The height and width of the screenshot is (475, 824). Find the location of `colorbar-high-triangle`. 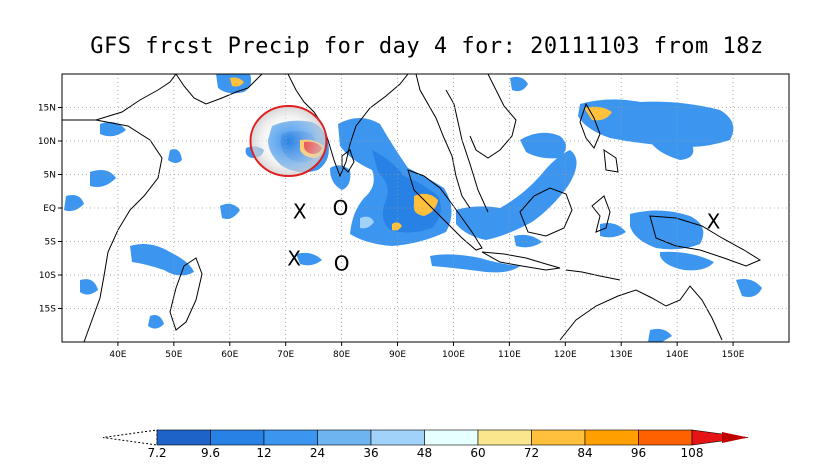

colorbar-high-triangle is located at coordinates (720, 437).